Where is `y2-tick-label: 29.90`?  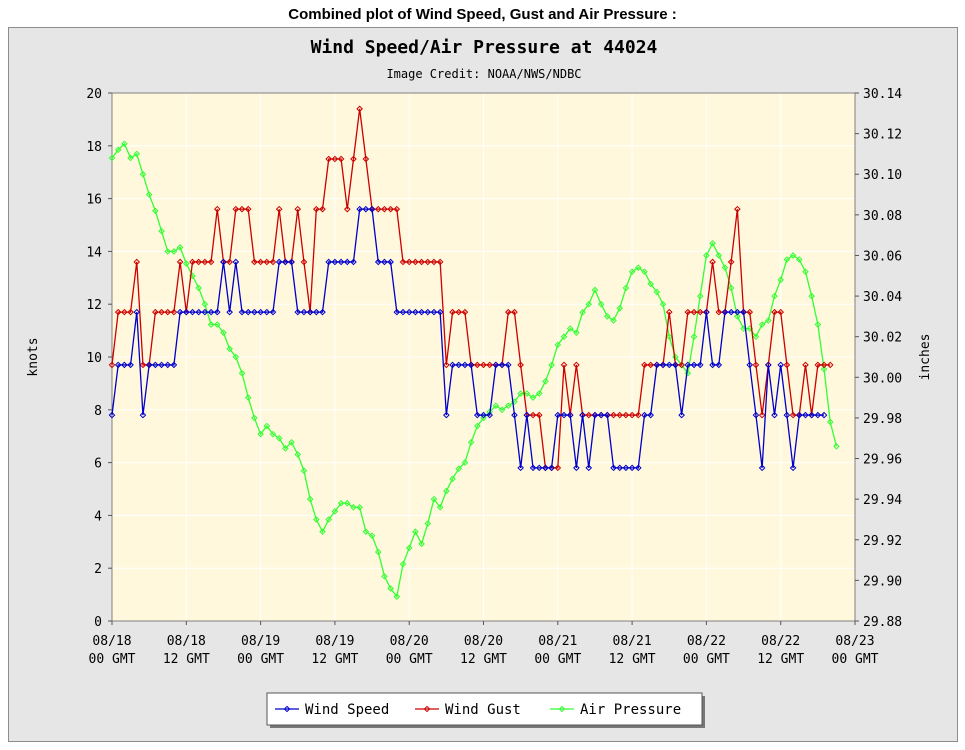
y2-tick-label: 29.90 is located at coordinates (882, 581).